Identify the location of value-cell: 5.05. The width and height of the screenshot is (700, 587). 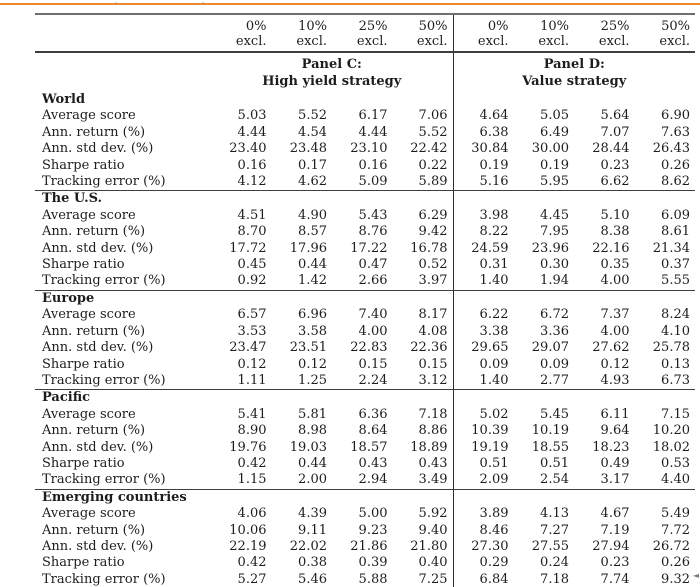
(554, 116).